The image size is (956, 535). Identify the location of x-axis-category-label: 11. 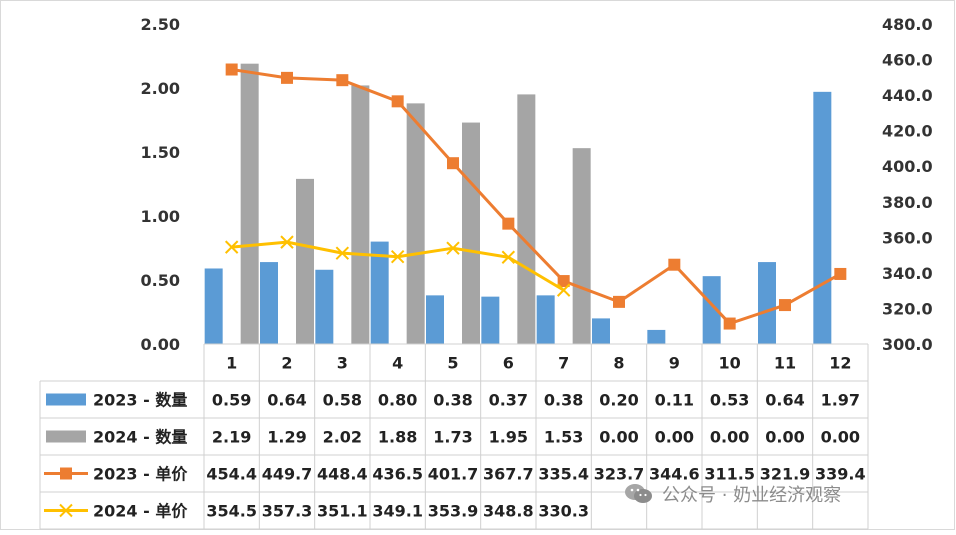
(785, 363).